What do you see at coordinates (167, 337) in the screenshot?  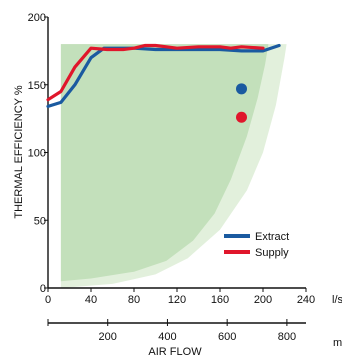 I see `x2-tick-label: 400` at bounding box center [167, 337].